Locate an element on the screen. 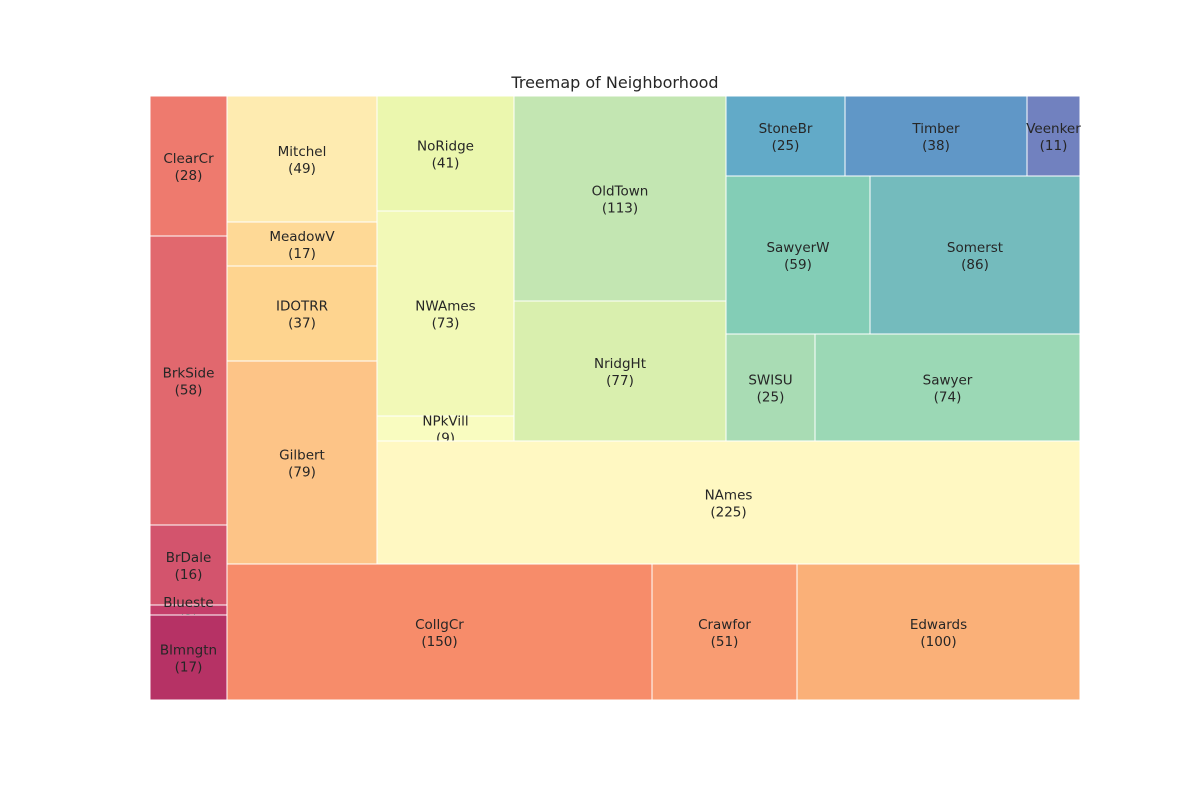 The height and width of the screenshot is (800, 1200). treemap-tile-gilbert: Gilbert(79) is located at coordinates (302, 462).